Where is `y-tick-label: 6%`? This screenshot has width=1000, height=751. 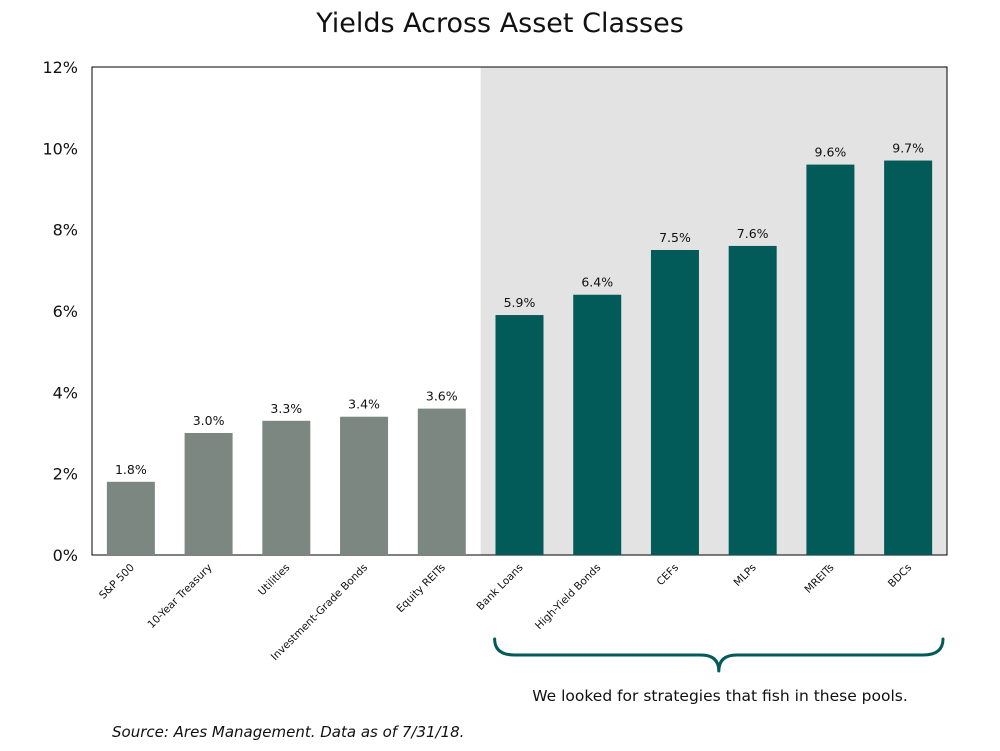 y-tick-label: 6% is located at coordinates (65, 311).